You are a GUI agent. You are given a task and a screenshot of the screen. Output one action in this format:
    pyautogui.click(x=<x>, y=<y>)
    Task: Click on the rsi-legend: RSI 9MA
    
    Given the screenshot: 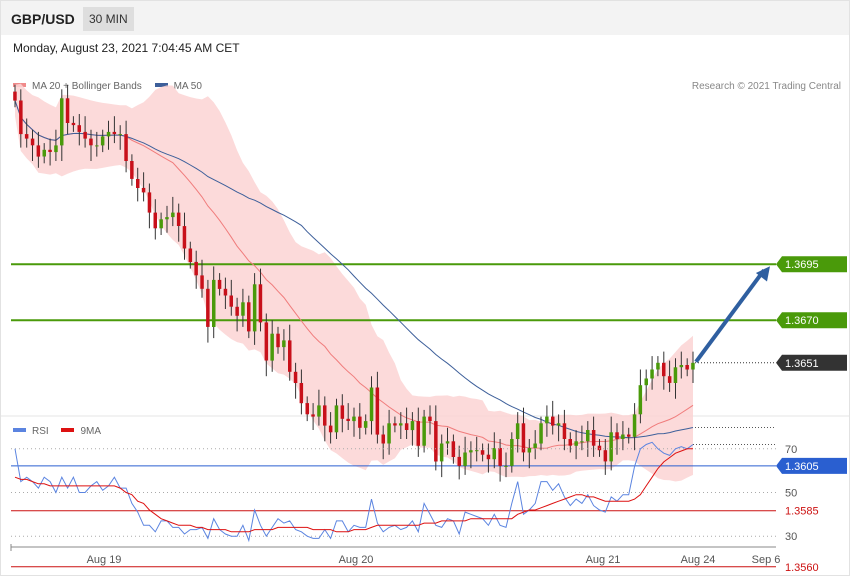 What is the action you would take?
    pyautogui.click(x=62, y=431)
    